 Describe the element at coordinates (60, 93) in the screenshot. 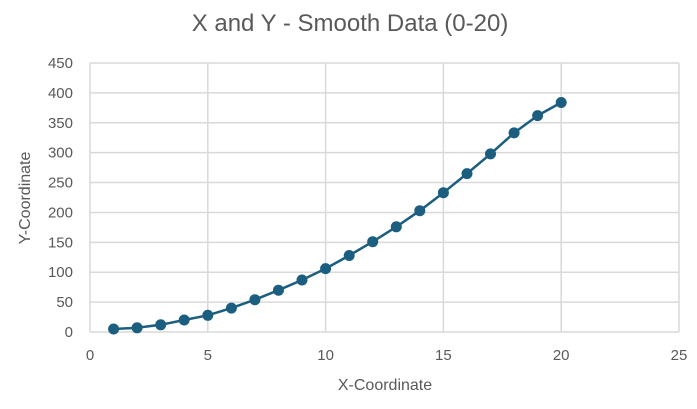

I see `y-tick-label: 400` at that location.